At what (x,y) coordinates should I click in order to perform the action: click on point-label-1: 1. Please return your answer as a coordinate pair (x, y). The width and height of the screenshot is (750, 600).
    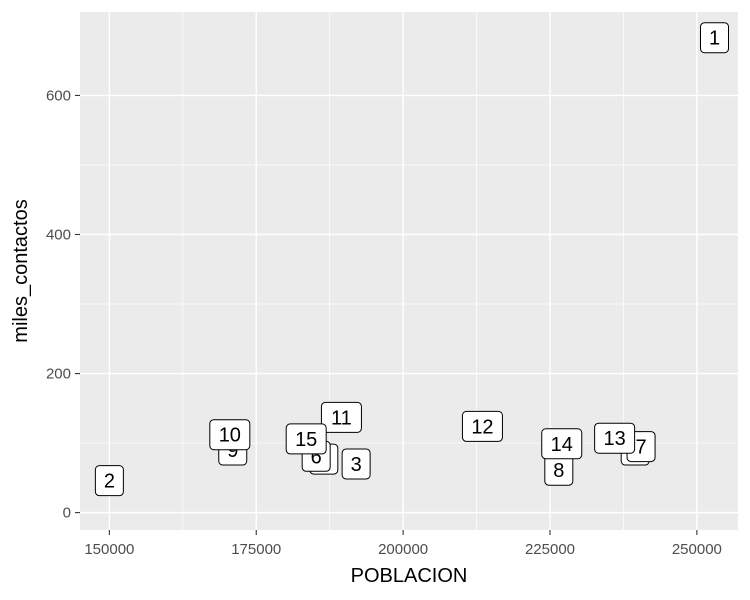
    Looking at the image, I should click on (714, 38).